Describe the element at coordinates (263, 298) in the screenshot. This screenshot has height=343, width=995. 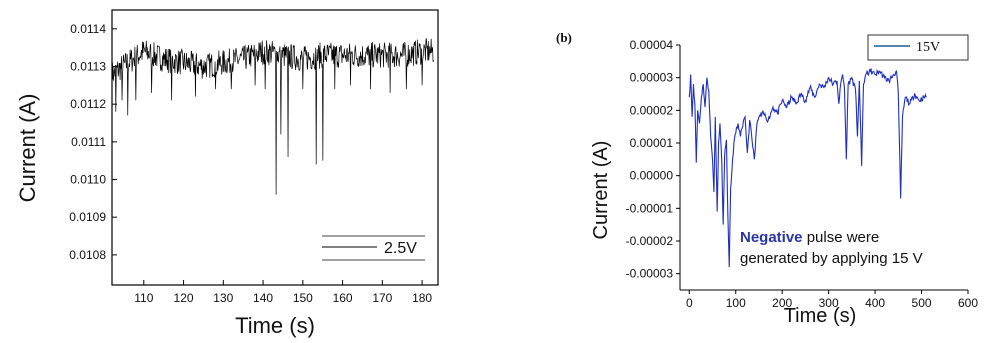
I see `left-x-tick-label: 140` at that location.